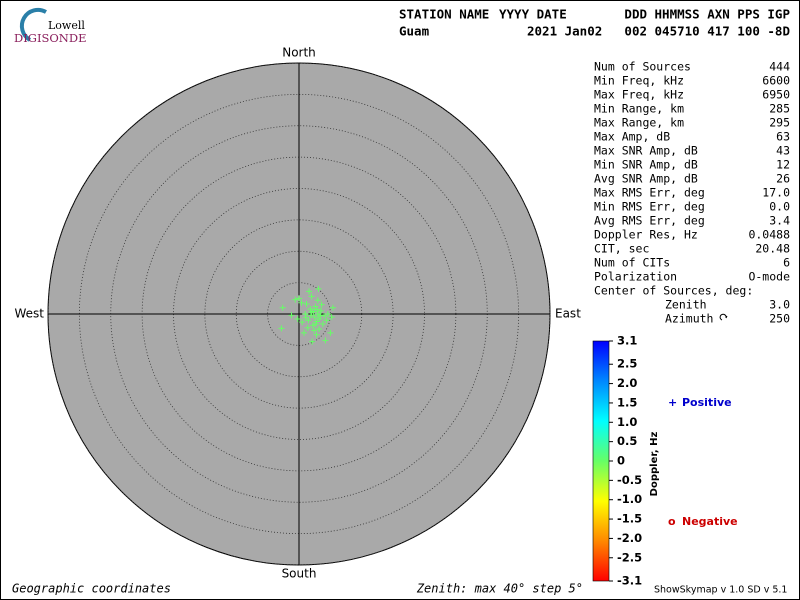 The image size is (800, 600). What do you see at coordinates (629, 519) in the screenshot?
I see `colorbar-tick-label: -1.5` at bounding box center [629, 519].